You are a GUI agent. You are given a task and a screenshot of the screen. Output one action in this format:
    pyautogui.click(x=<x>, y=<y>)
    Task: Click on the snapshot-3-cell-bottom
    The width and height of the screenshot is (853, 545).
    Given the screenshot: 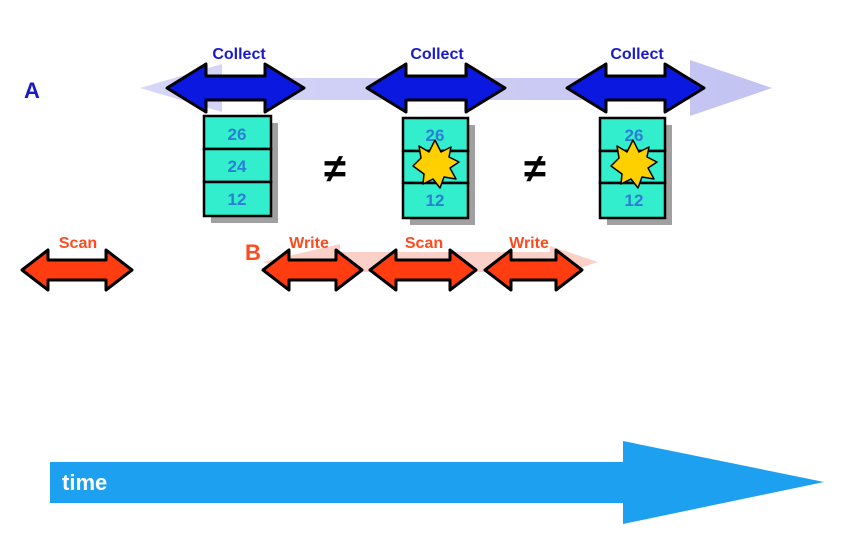 What is the action you would take?
    pyautogui.click(x=632, y=200)
    